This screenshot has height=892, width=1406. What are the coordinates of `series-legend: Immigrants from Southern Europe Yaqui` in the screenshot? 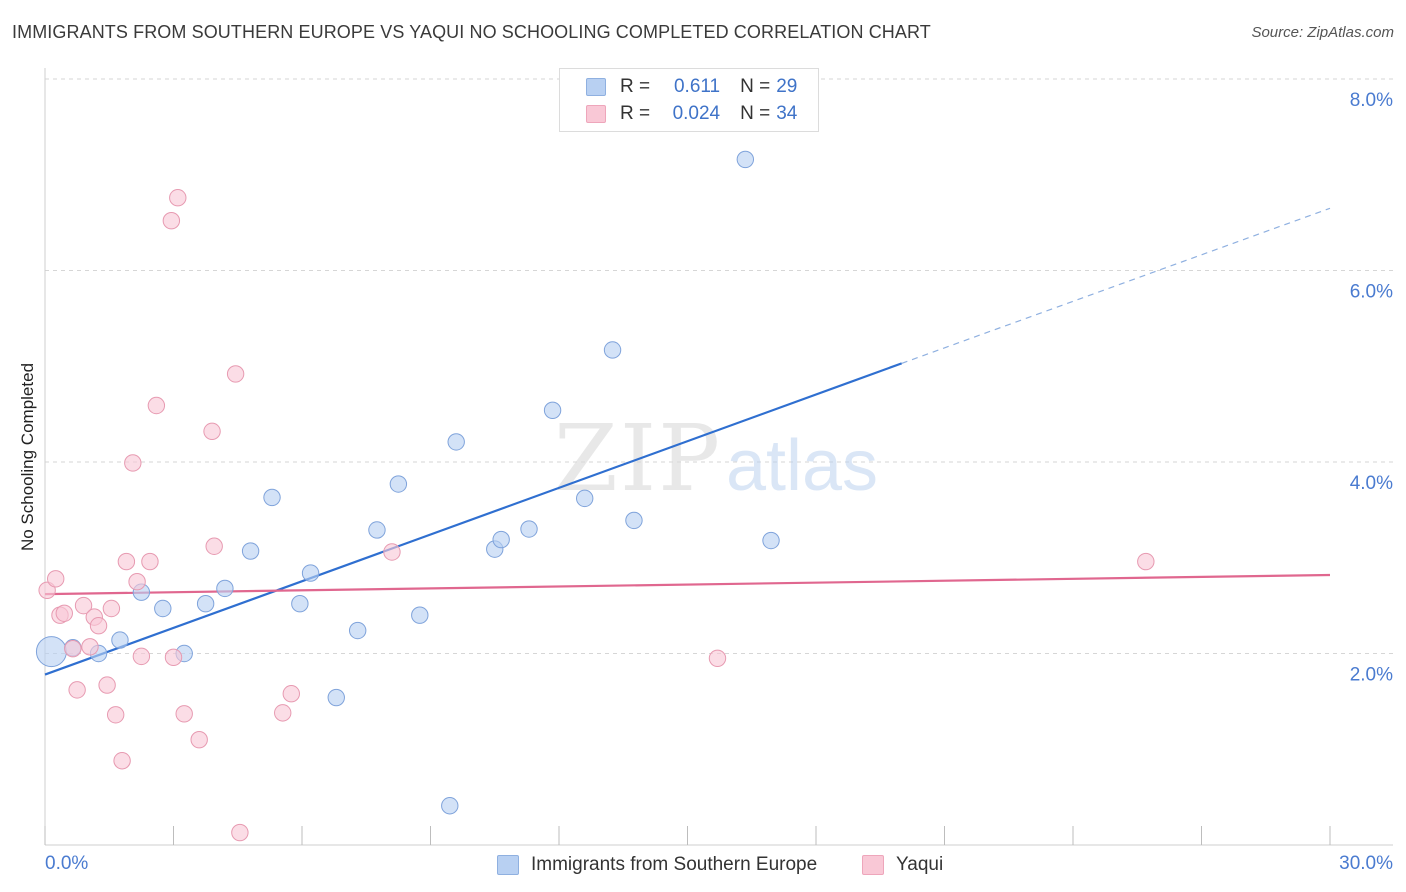 It's located at (703, 865).